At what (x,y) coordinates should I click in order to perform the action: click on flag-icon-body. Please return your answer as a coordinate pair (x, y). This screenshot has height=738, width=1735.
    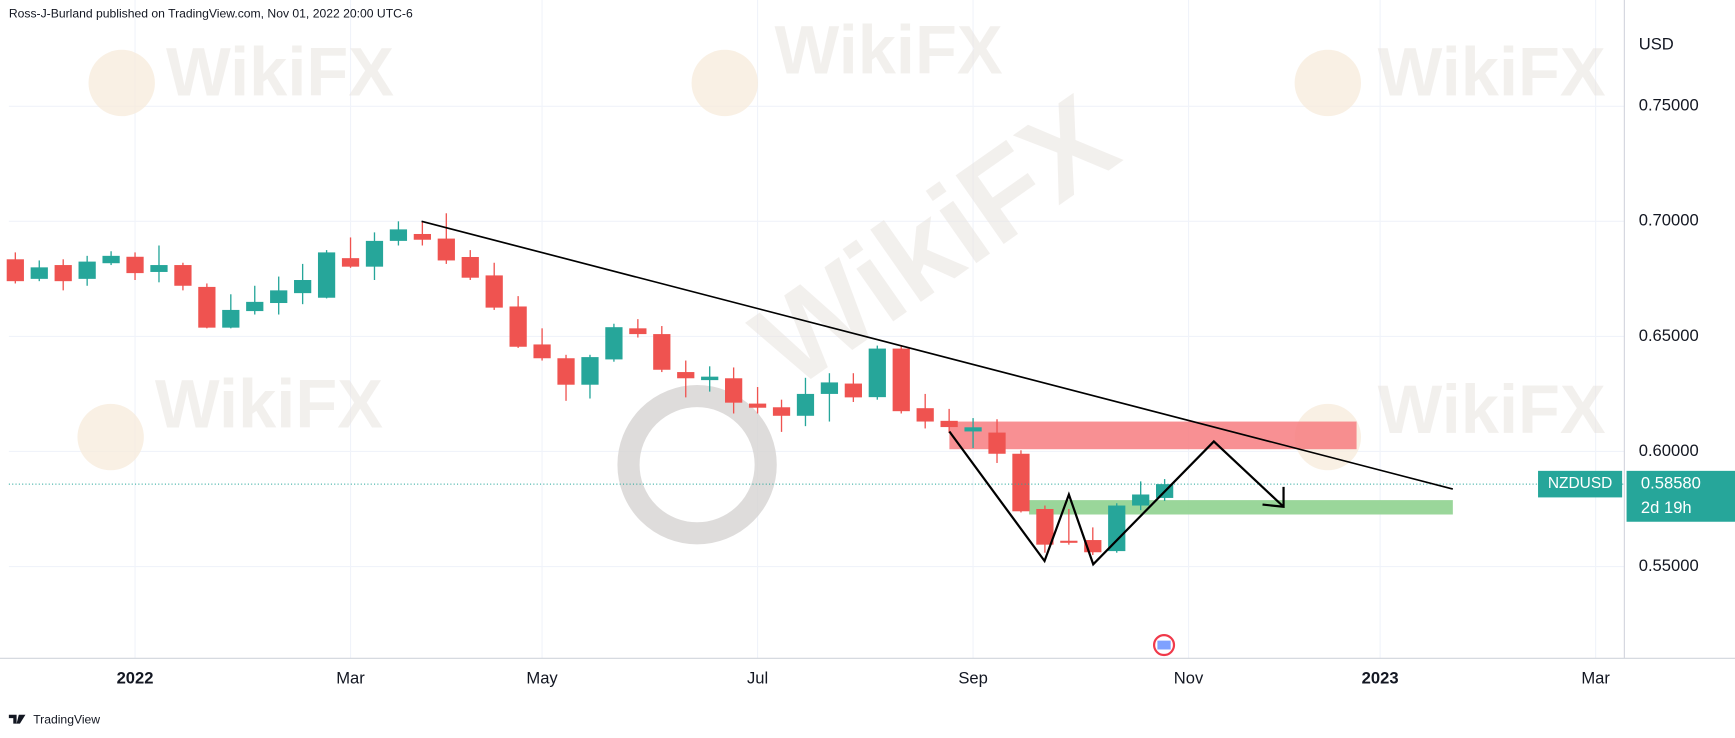
    Looking at the image, I should click on (1164, 645).